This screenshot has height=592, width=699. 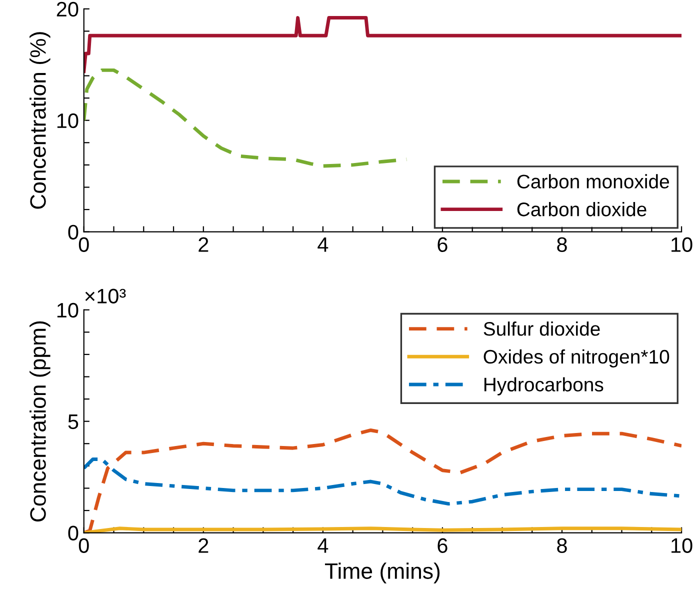 I want to click on y-tick-label: 20, so click(x=67, y=9).